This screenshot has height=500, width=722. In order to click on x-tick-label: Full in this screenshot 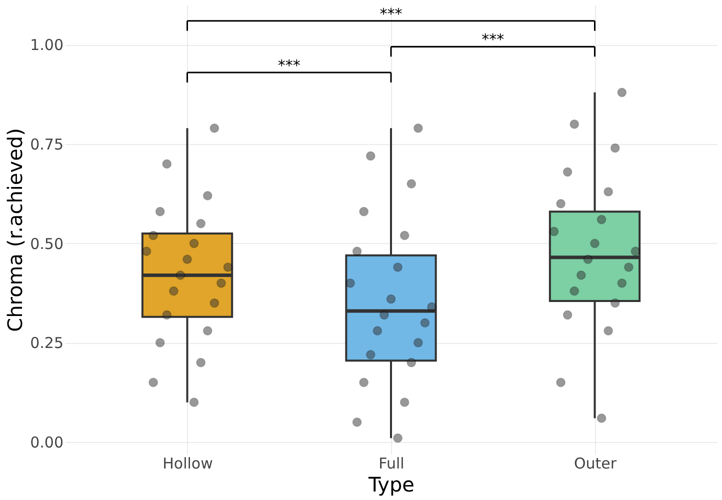, I will do `click(391, 463)`.